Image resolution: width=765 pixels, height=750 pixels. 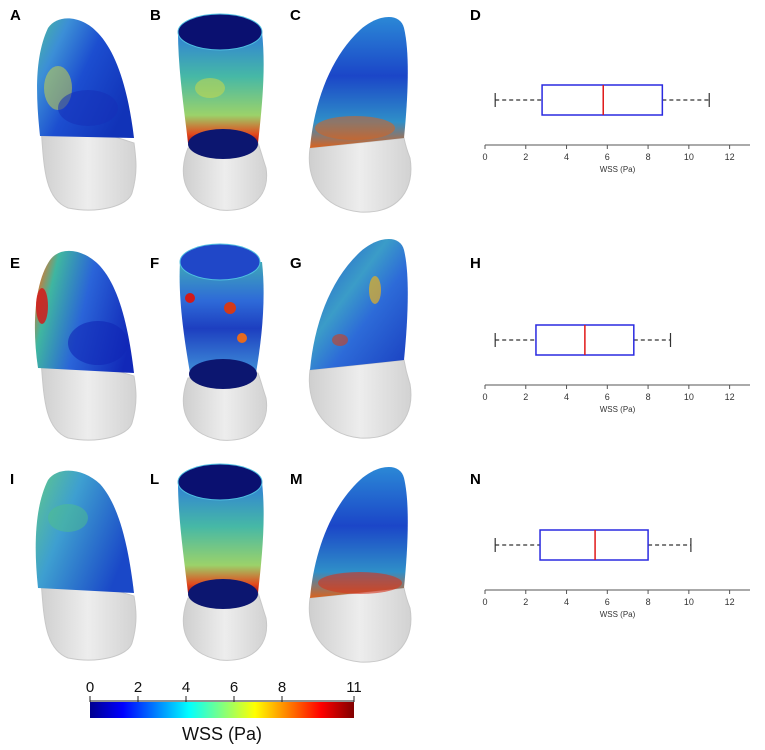 What do you see at coordinates (186, 687) in the screenshot?
I see `colorbar-tick-label: 4` at bounding box center [186, 687].